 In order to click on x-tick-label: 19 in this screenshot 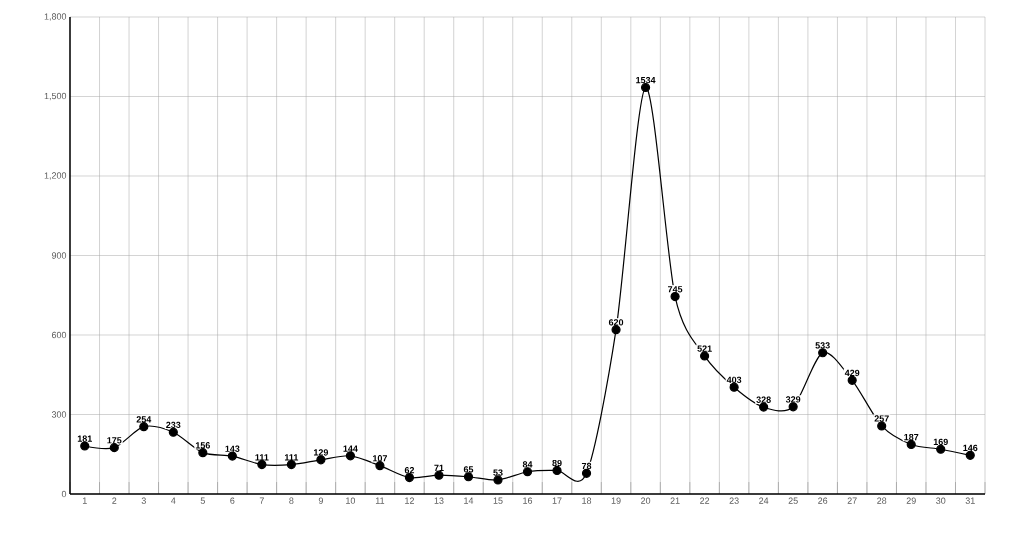, I will do `click(616, 500)`.